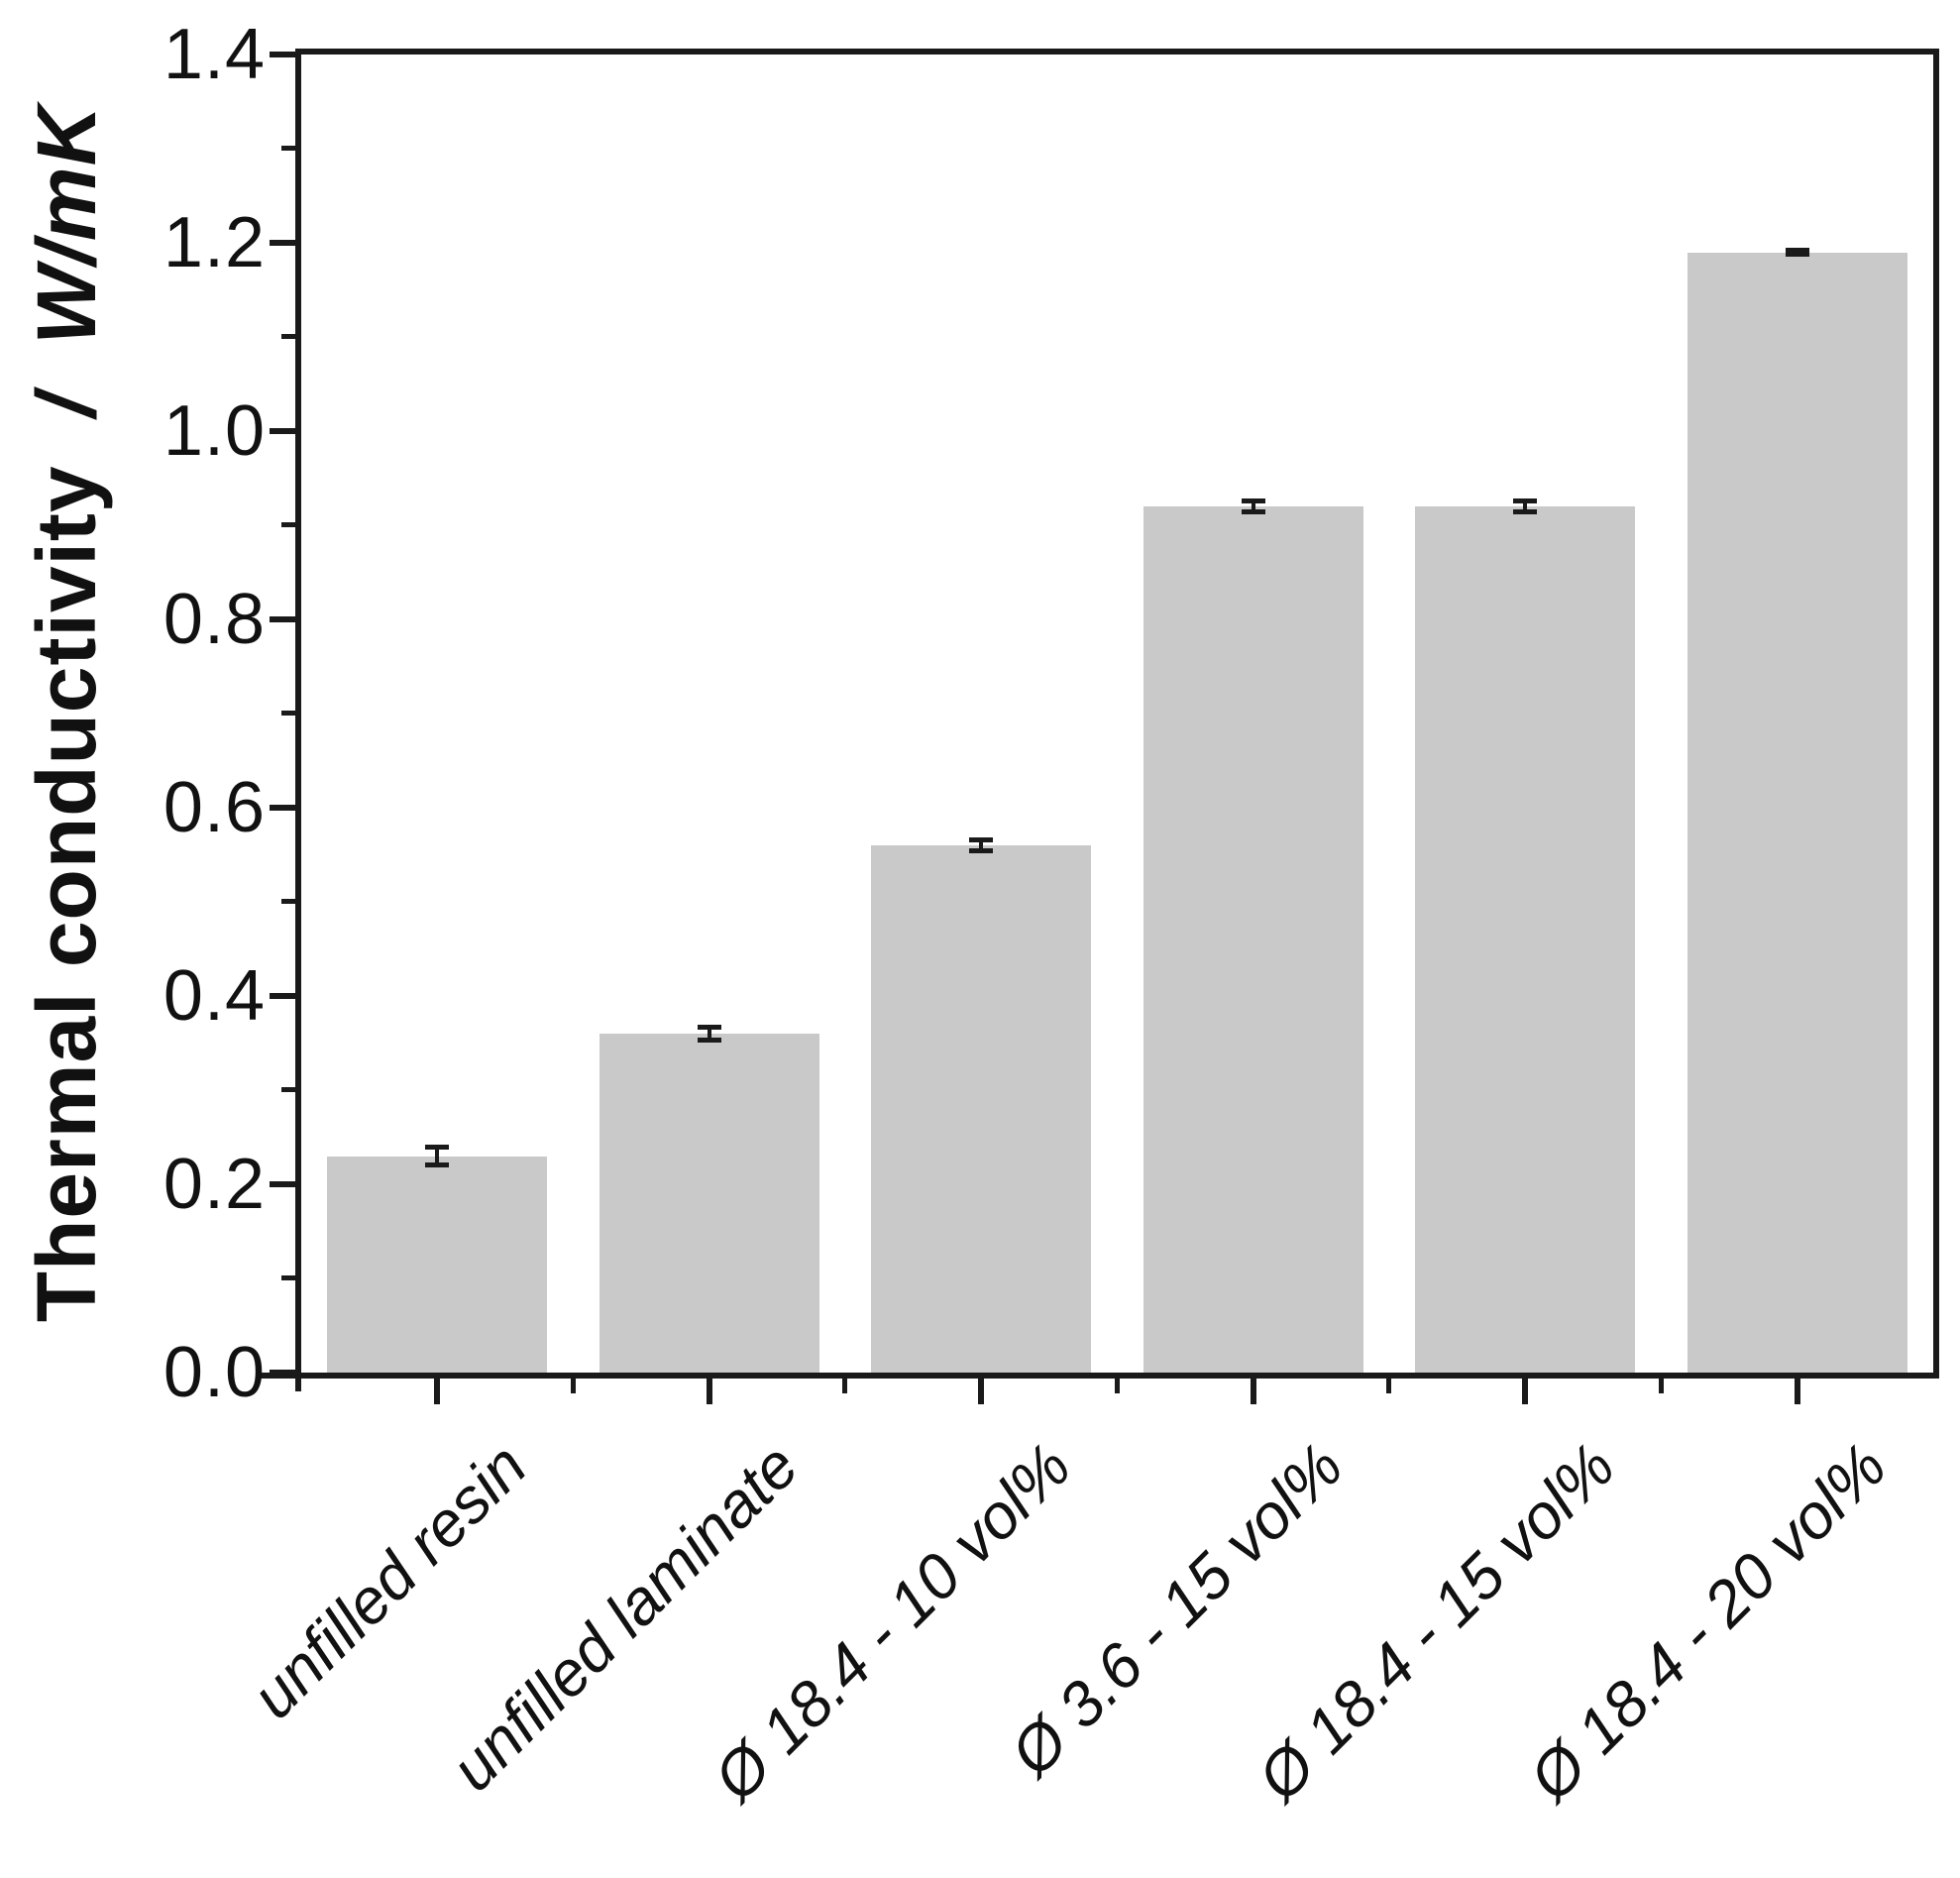 Image resolution: width=1960 pixels, height=1878 pixels. I want to click on y-tick-label: 0.8, so click(214, 620).